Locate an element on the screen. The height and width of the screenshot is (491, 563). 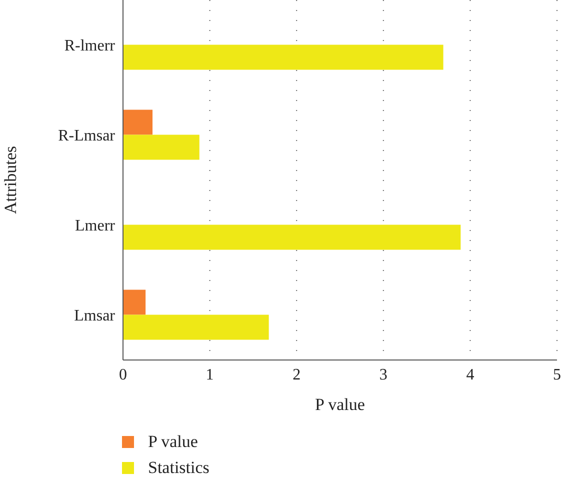
y-tick-label: R-lmerr is located at coordinates (90, 46).